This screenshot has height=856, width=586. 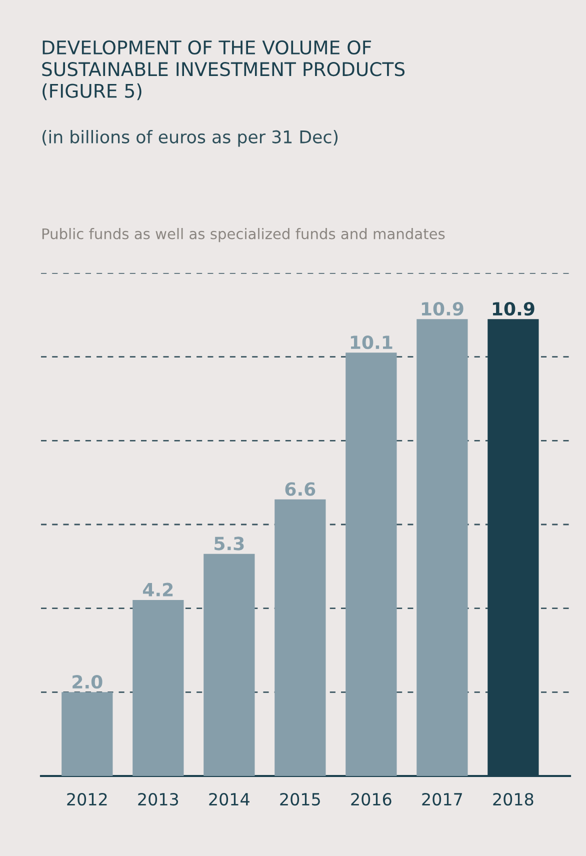 What do you see at coordinates (87, 799) in the screenshot?
I see `x-tick-label: 2012` at bounding box center [87, 799].